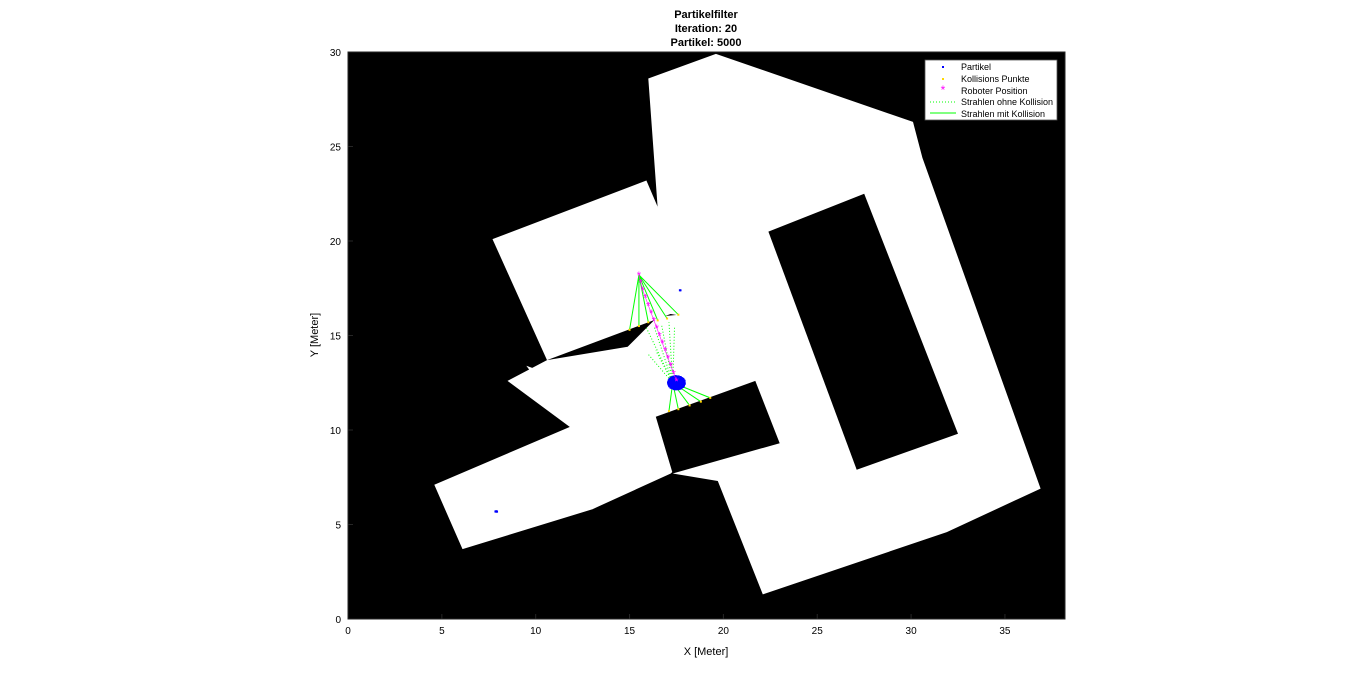  Describe the element at coordinates (995, 79) in the screenshot. I see `legend-label-kollisions-punkte: Kollisions Punkte` at that location.